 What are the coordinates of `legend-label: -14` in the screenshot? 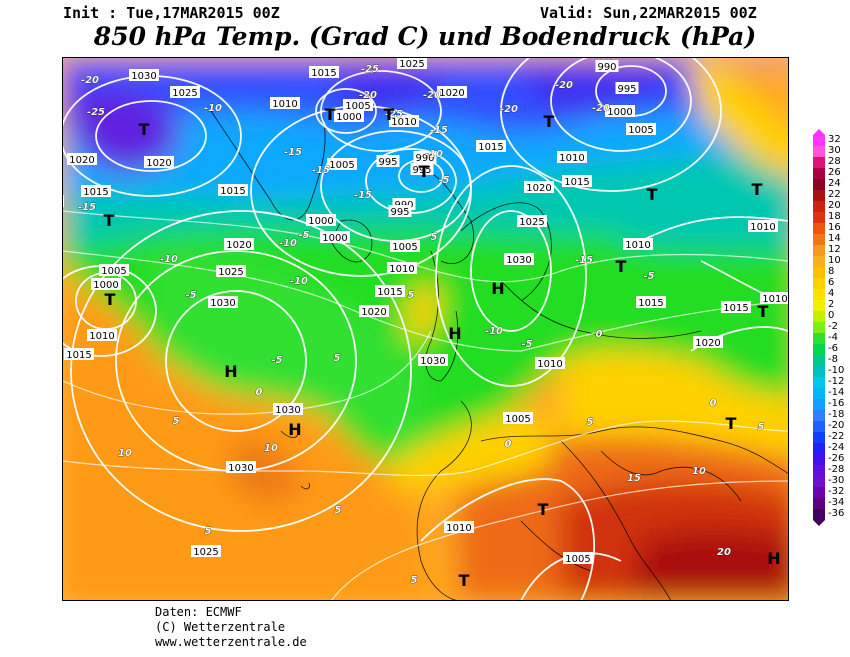 It's located at (836, 392).